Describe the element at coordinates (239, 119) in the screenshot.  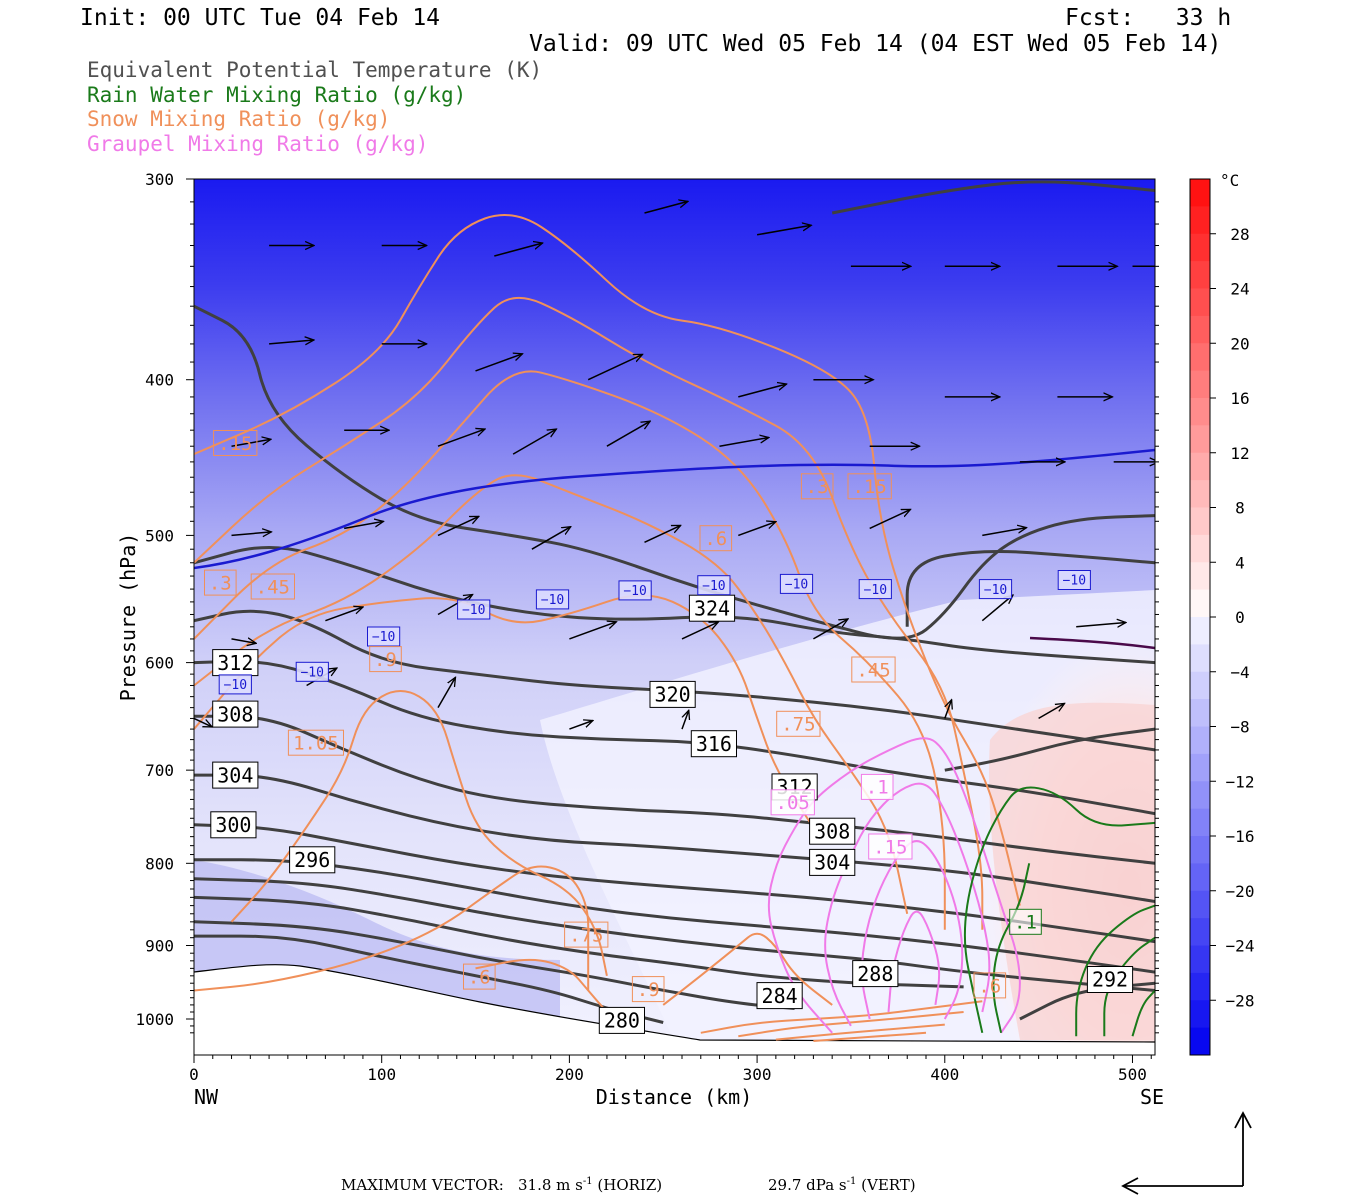
I see `legend-snow: Snow Mixing Ratio (g/kg)` at that location.